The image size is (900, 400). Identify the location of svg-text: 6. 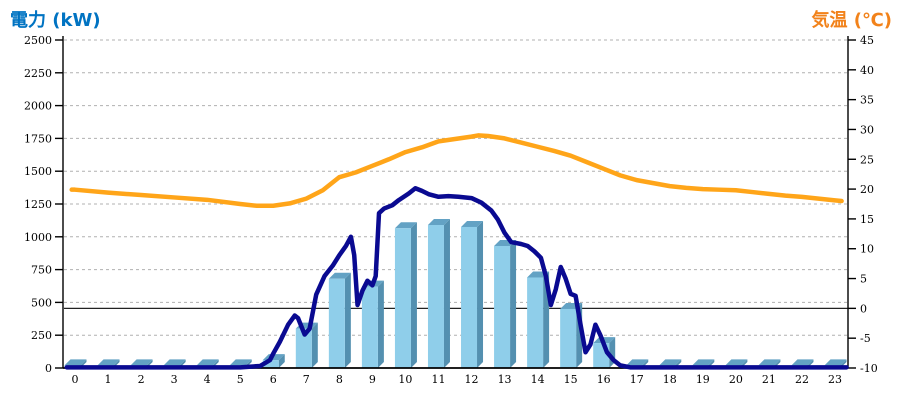
(273, 379).